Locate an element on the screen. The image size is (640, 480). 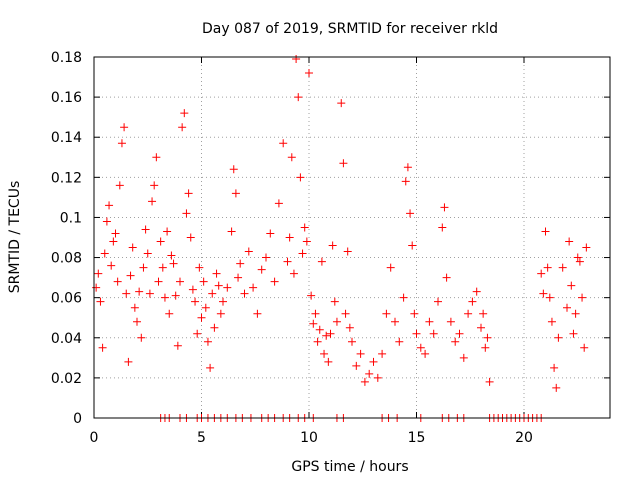
x-tick-label: 20 is located at coordinates (524, 438).